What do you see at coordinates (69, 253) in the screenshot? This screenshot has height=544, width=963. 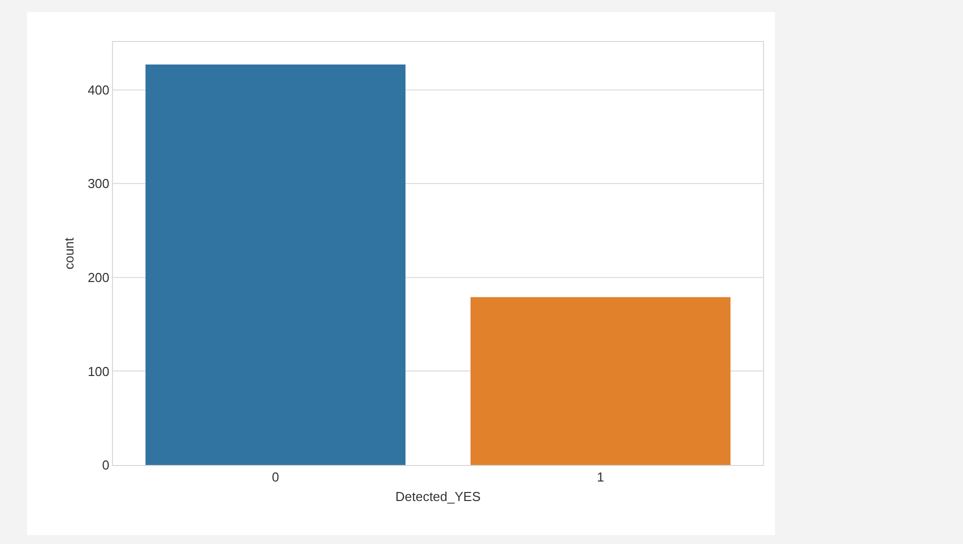 I see `y-axis-title: count` at bounding box center [69, 253].